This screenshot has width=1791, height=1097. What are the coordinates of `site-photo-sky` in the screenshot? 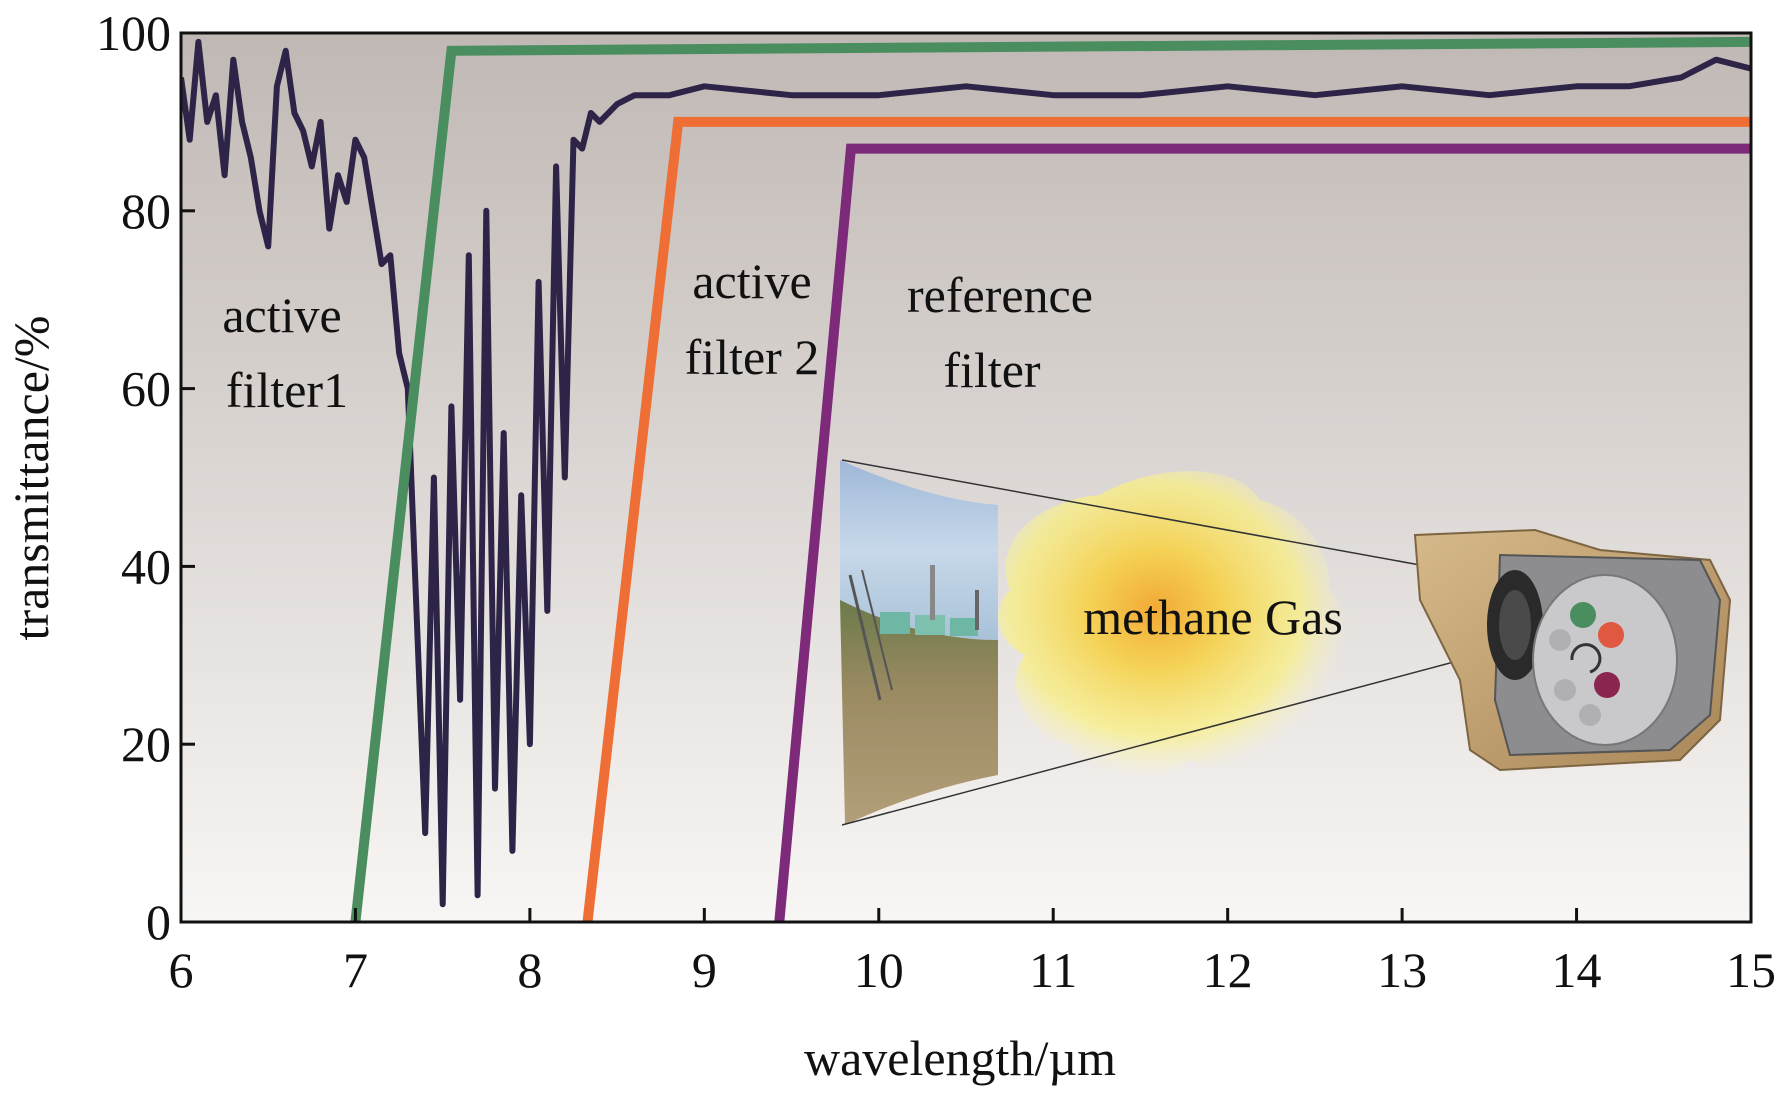 It's located at (919, 550).